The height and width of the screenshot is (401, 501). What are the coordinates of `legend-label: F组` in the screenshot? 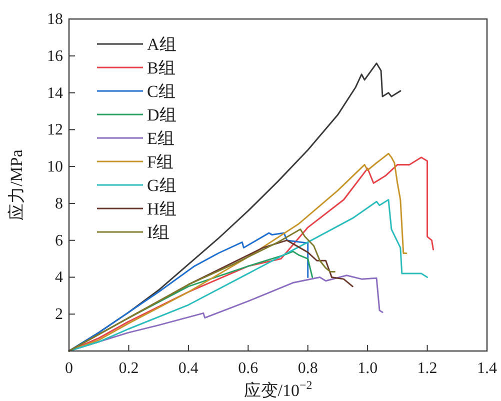 It's located at (160, 162).